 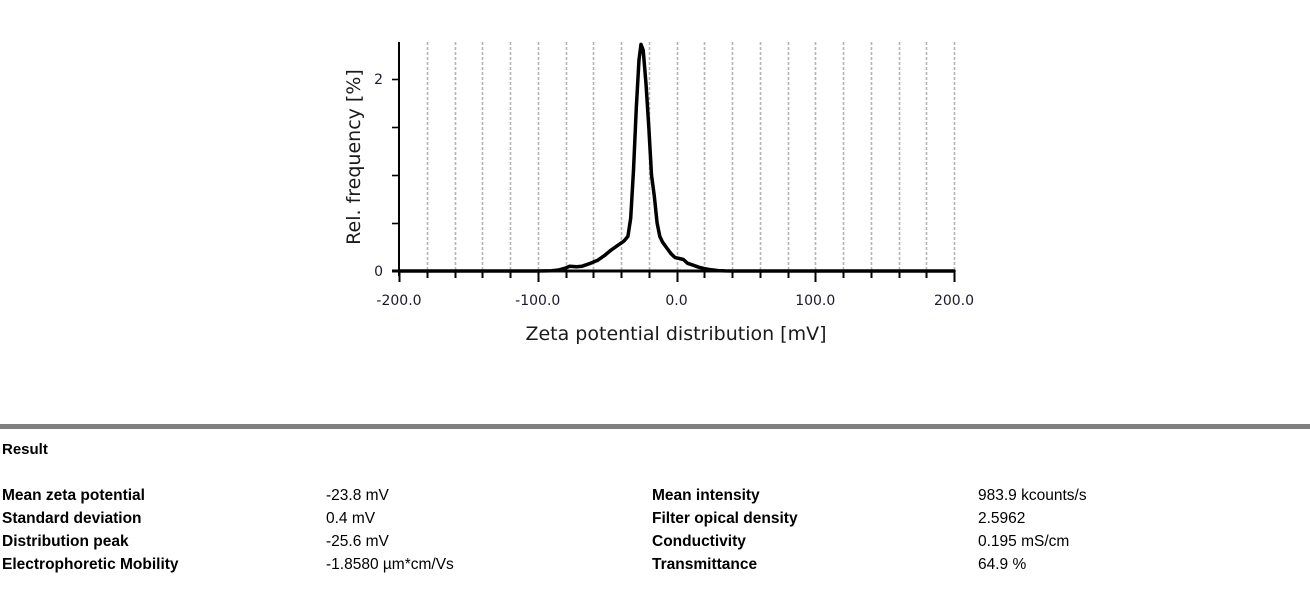 What do you see at coordinates (25, 449) in the screenshot?
I see `result-heading: Result` at bounding box center [25, 449].